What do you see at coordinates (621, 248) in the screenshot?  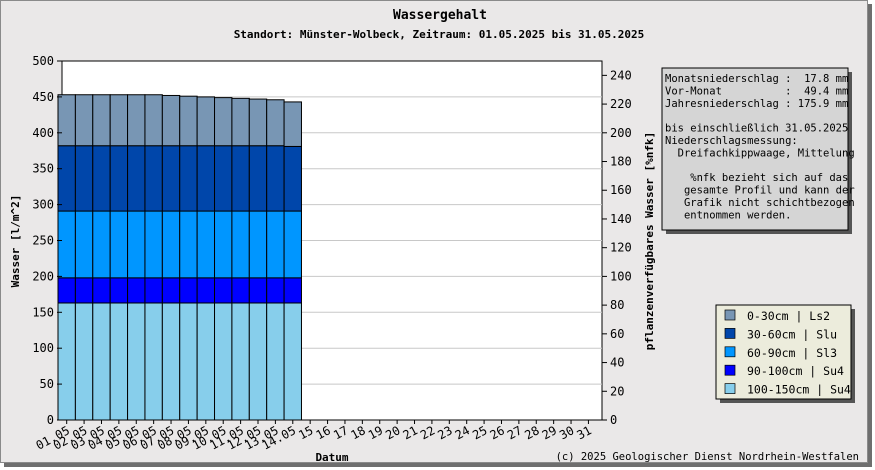 I see `y2-tick-label: 120` at bounding box center [621, 248].